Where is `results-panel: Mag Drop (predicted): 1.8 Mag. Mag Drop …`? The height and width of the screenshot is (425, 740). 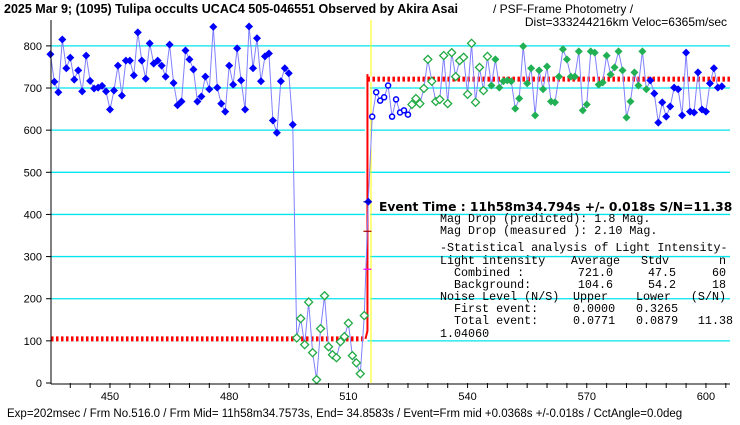
results-panel: Mag Drop (predicted): 1.8 Mag. Mag Drop … is located at coordinates (586, 276).